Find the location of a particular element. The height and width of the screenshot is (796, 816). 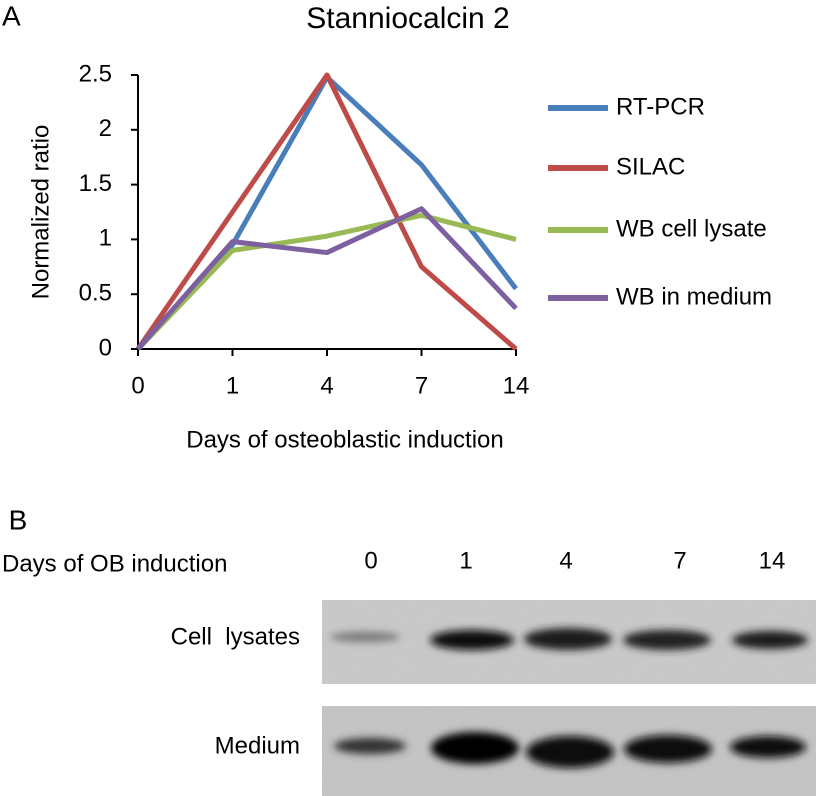

x-tick-label: 14 is located at coordinates (516, 385).